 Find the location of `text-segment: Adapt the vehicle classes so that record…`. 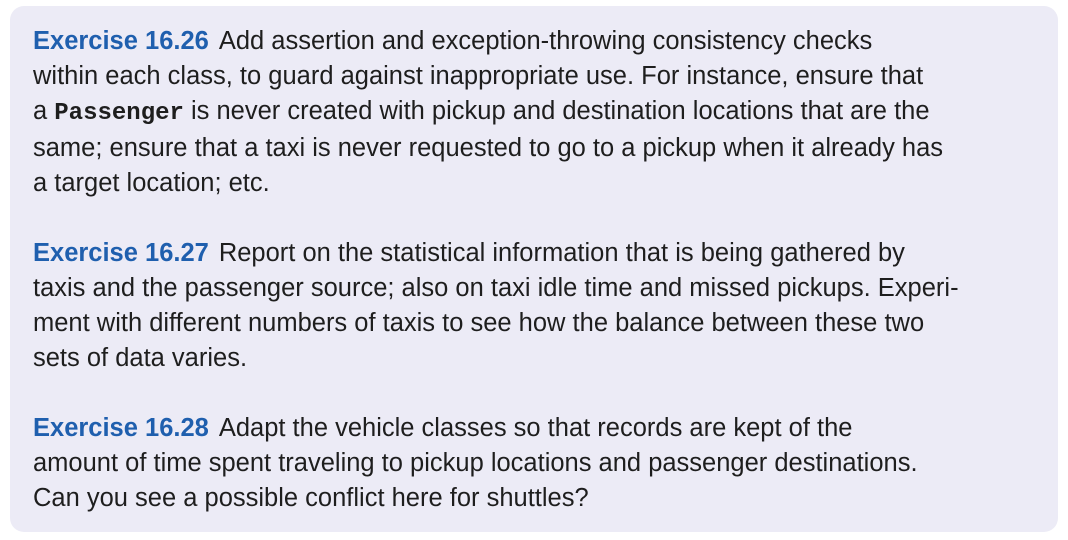

text-segment: Adapt the vehicle classes so that record… is located at coordinates (535, 428).